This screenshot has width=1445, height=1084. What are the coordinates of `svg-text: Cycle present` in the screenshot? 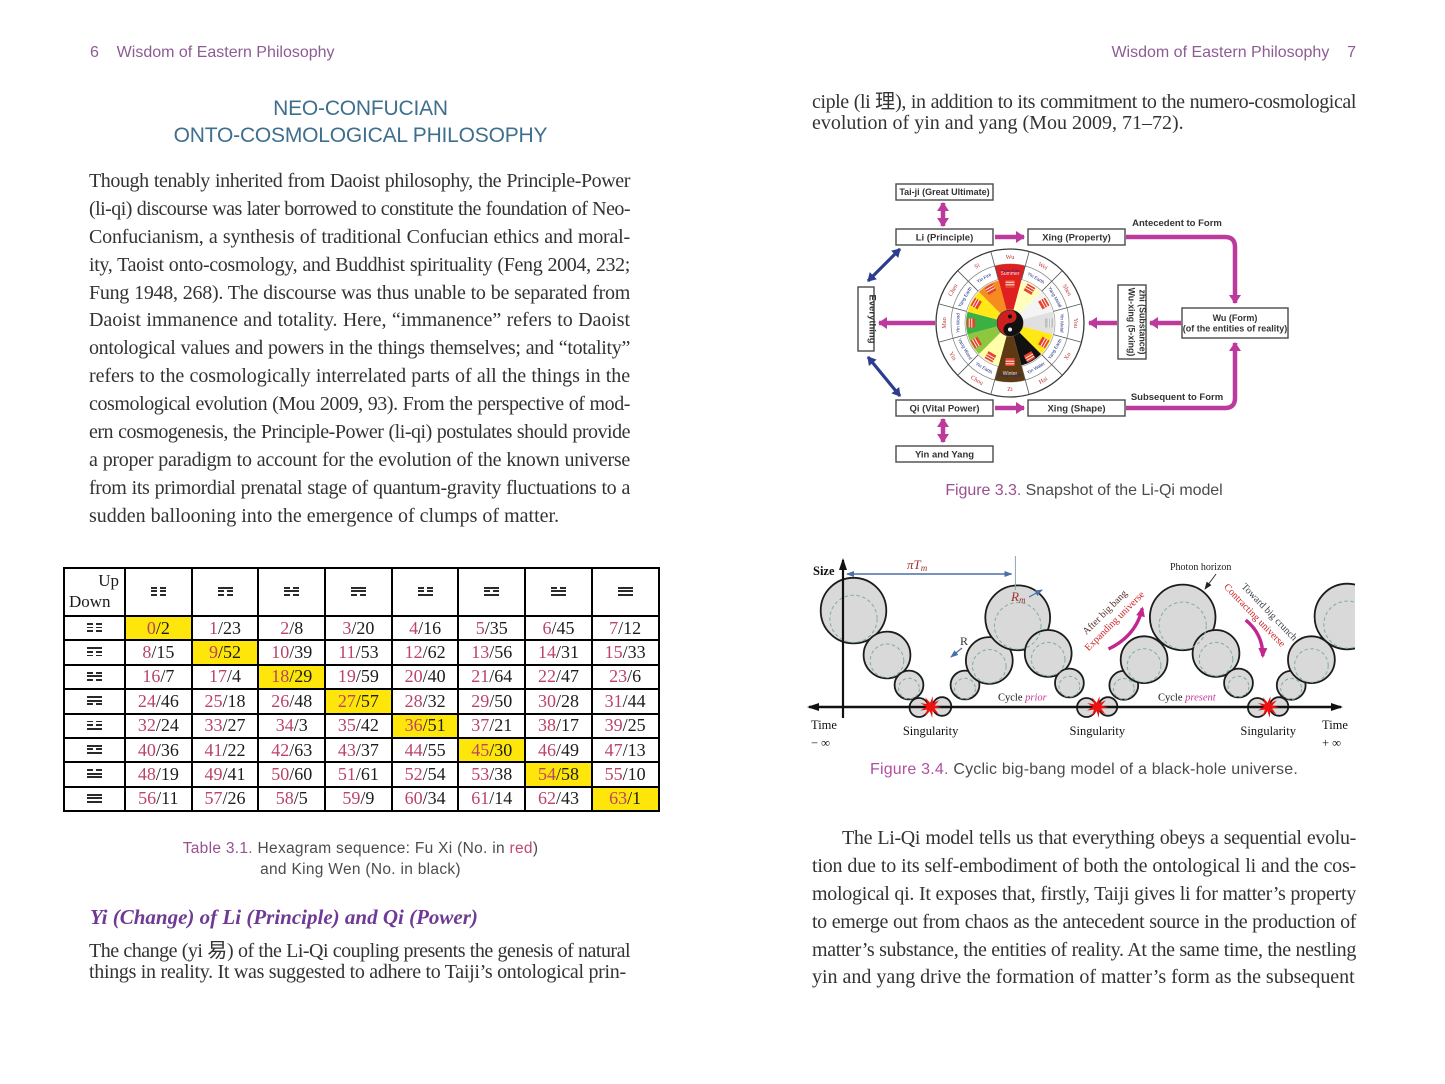 It's located at (1187, 698).